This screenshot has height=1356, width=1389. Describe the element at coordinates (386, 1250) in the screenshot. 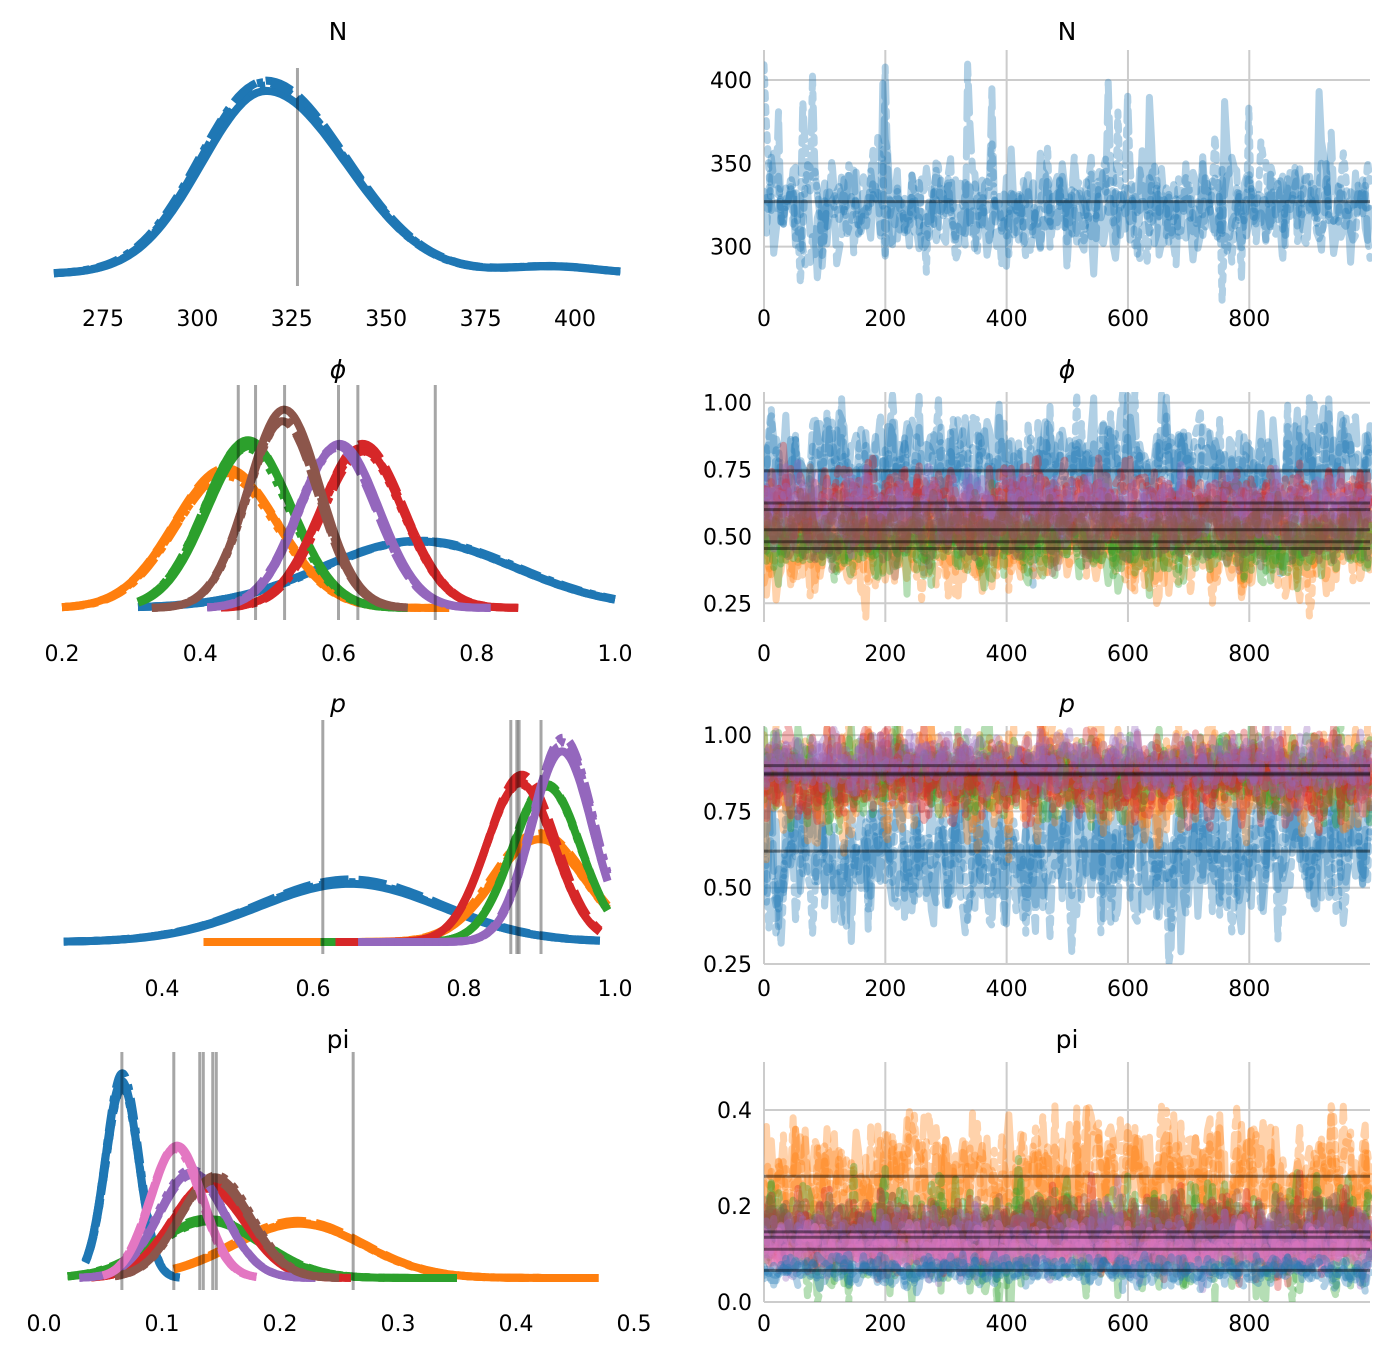

I see `density-curve-pi[1]` at that location.